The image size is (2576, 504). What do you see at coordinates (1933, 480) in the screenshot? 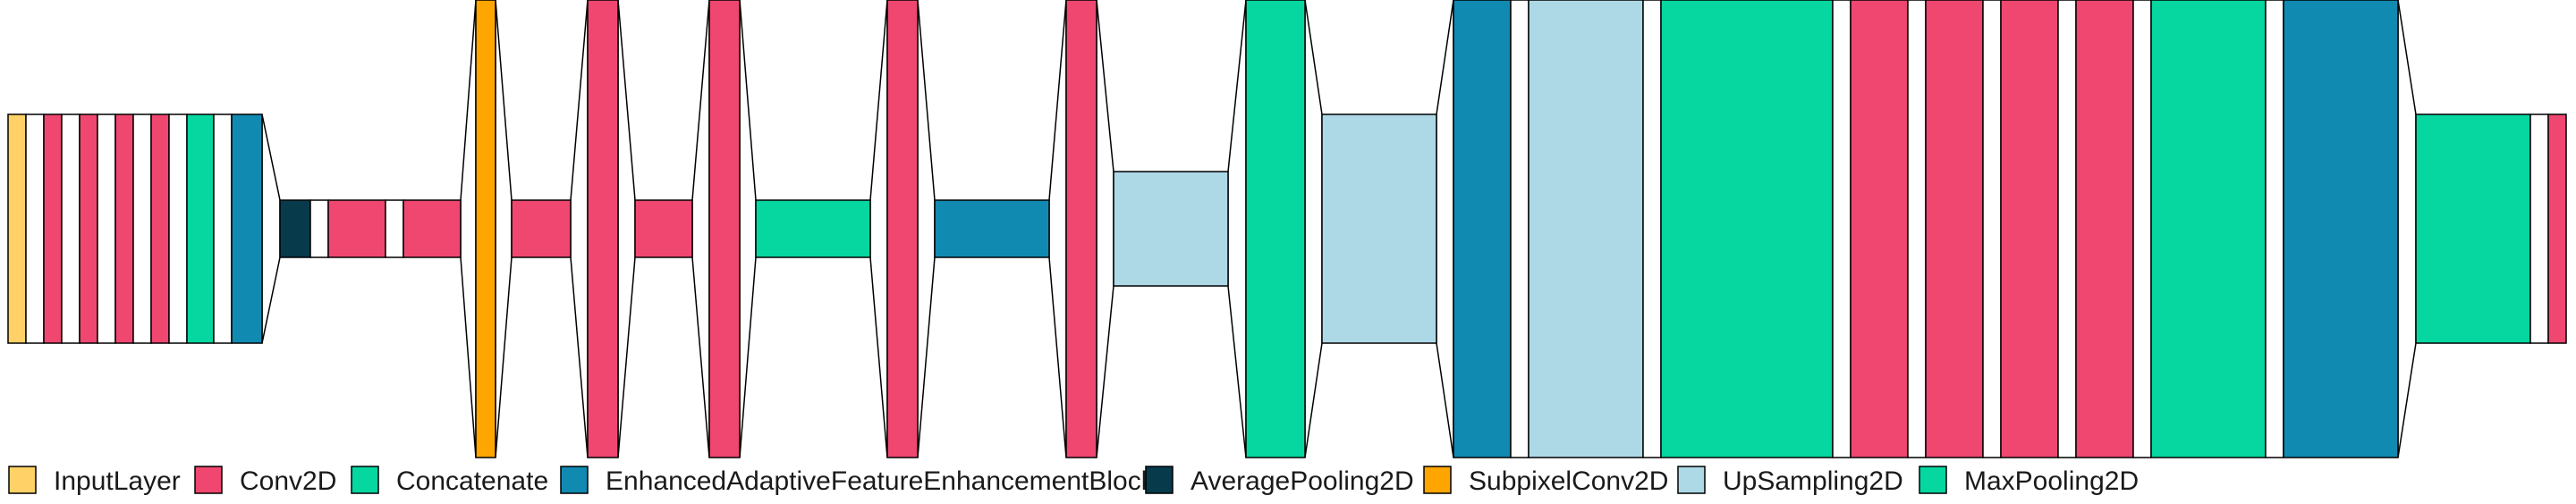
I see `legend-swatch-max-pooling2-d` at bounding box center [1933, 480].